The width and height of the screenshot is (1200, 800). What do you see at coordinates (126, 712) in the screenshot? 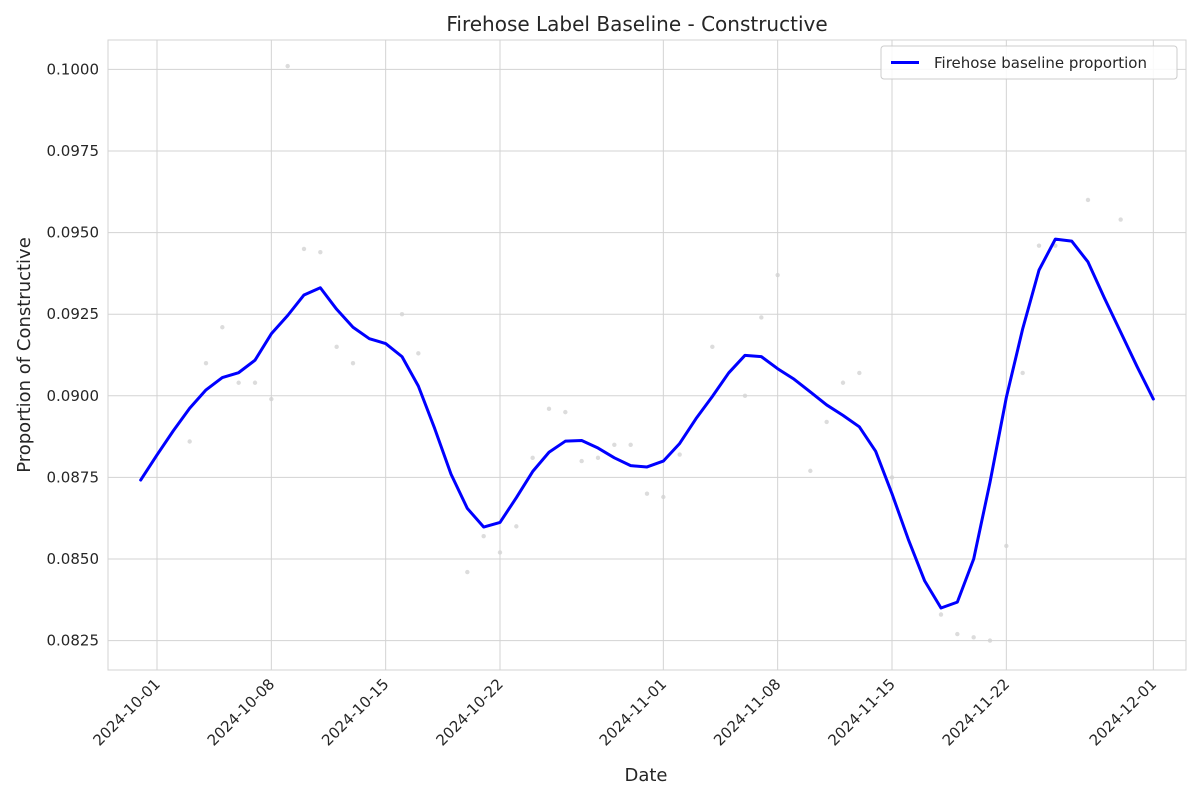
I see `x-tick-label: 2024-10-01` at bounding box center [126, 712].